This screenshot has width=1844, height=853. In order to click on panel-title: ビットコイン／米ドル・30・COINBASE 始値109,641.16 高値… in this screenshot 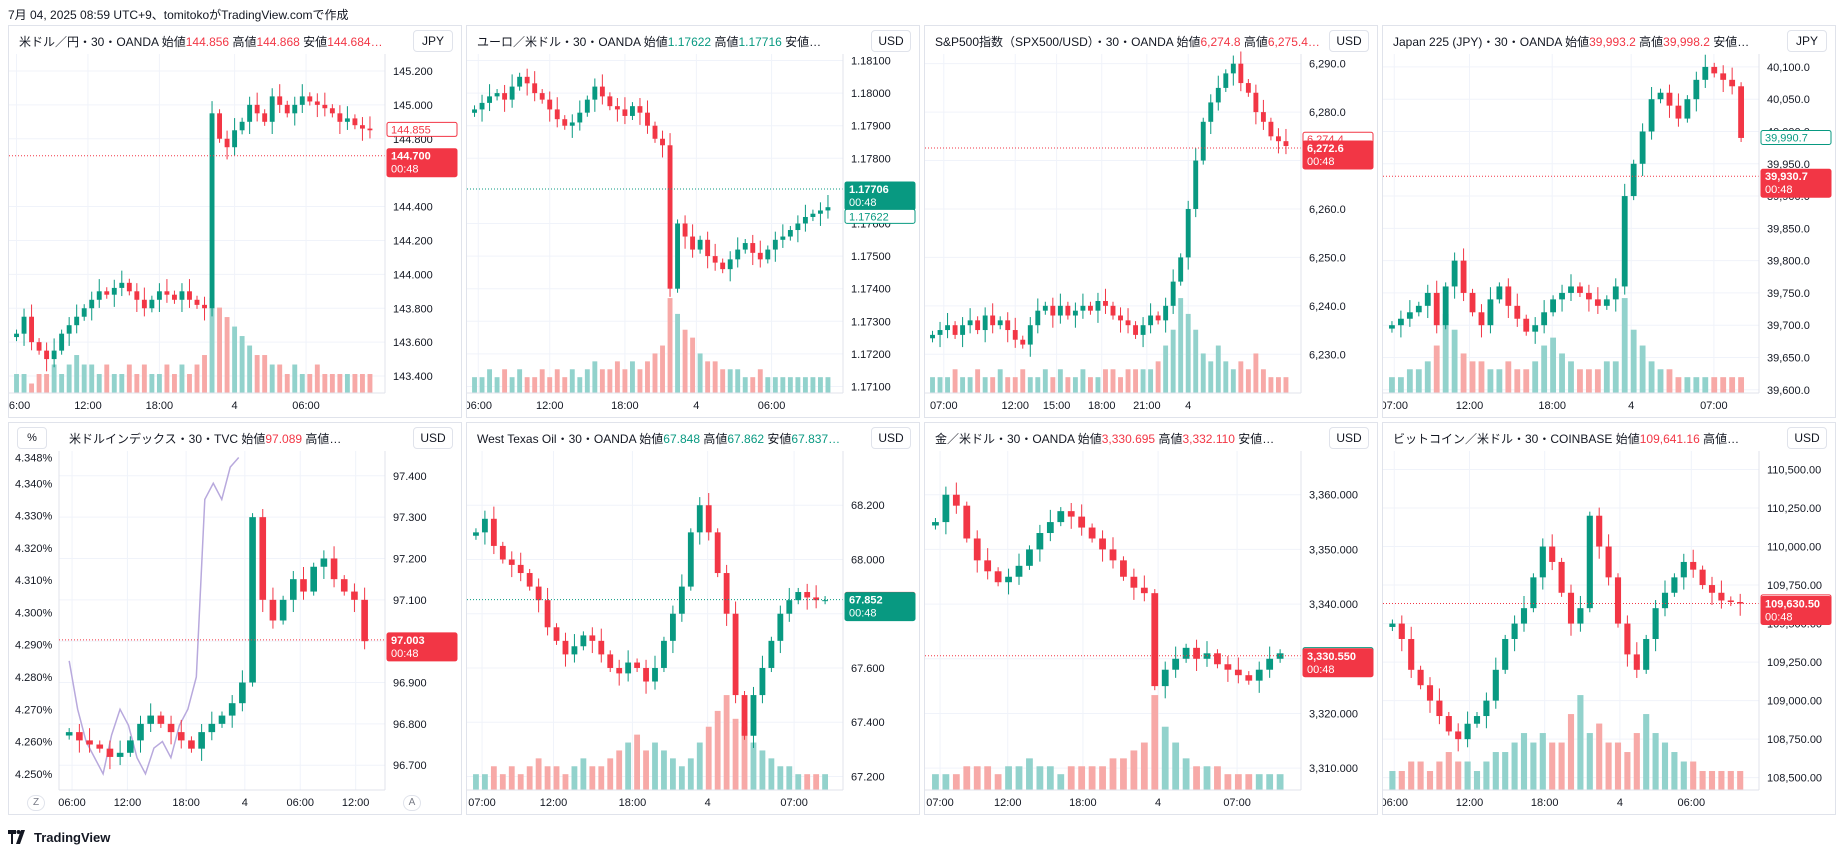, I will do `click(1566, 438)`.